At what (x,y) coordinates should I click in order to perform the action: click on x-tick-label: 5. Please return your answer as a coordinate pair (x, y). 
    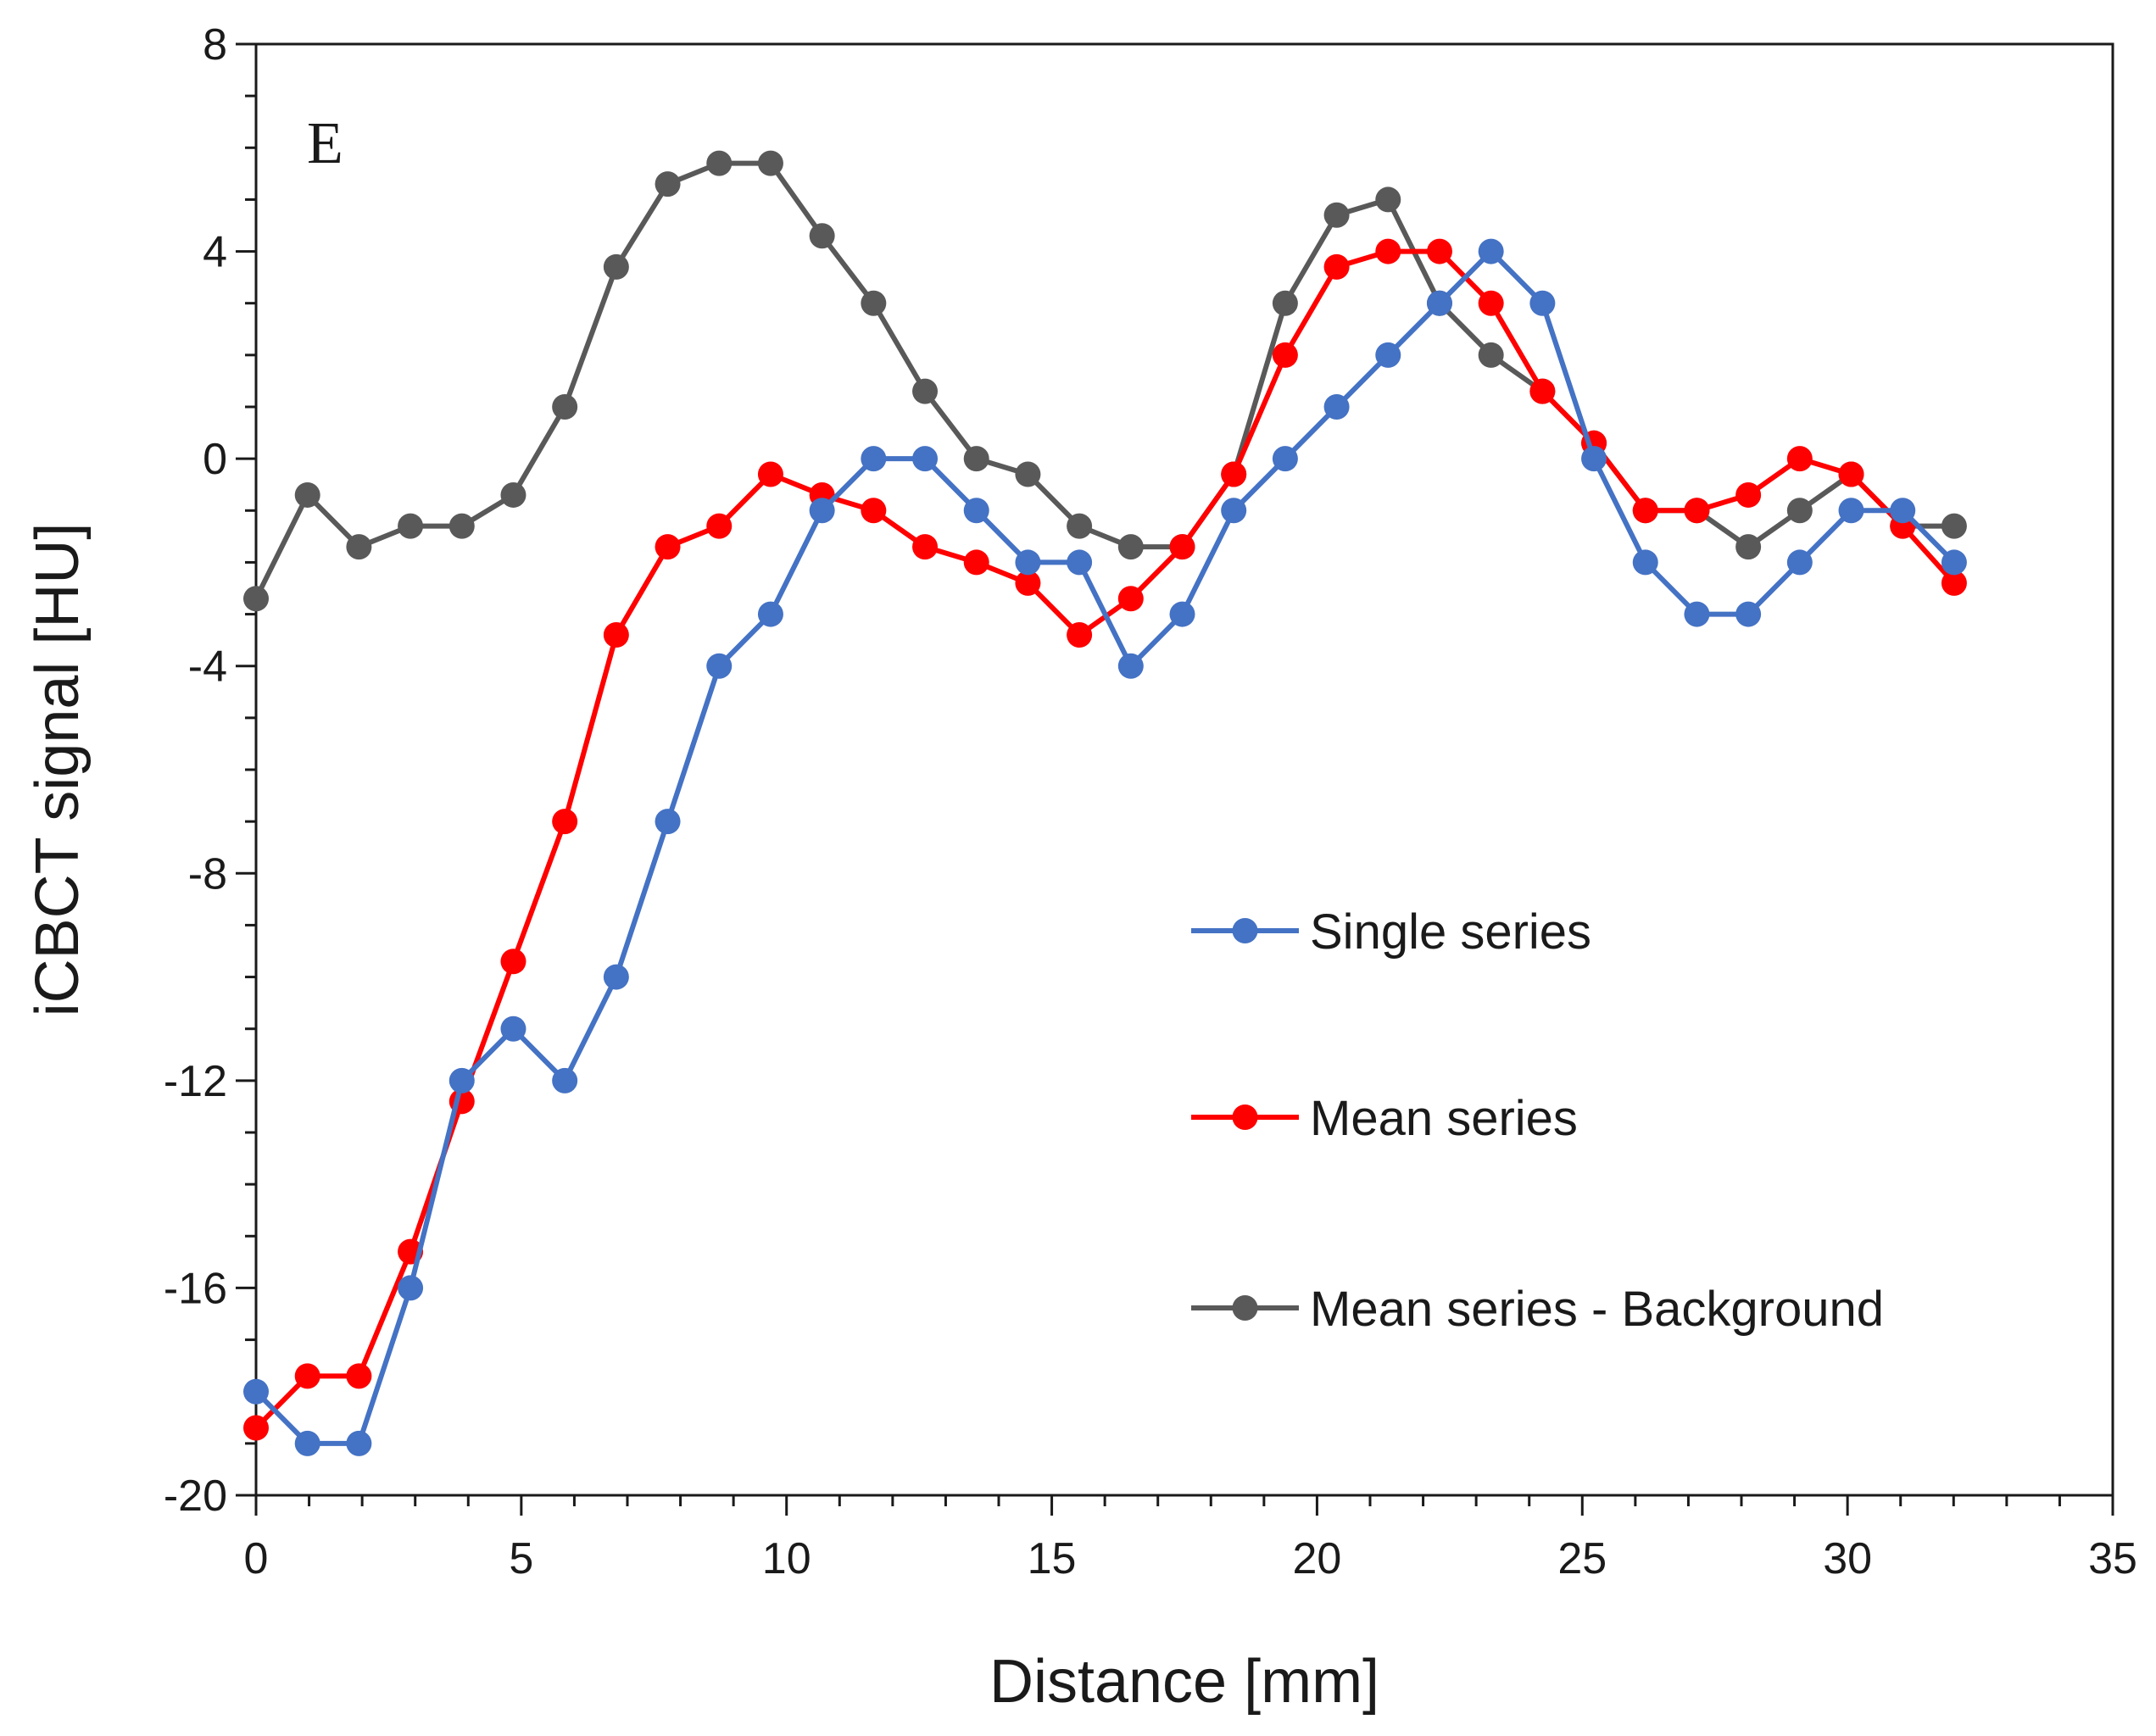
    Looking at the image, I should click on (521, 1558).